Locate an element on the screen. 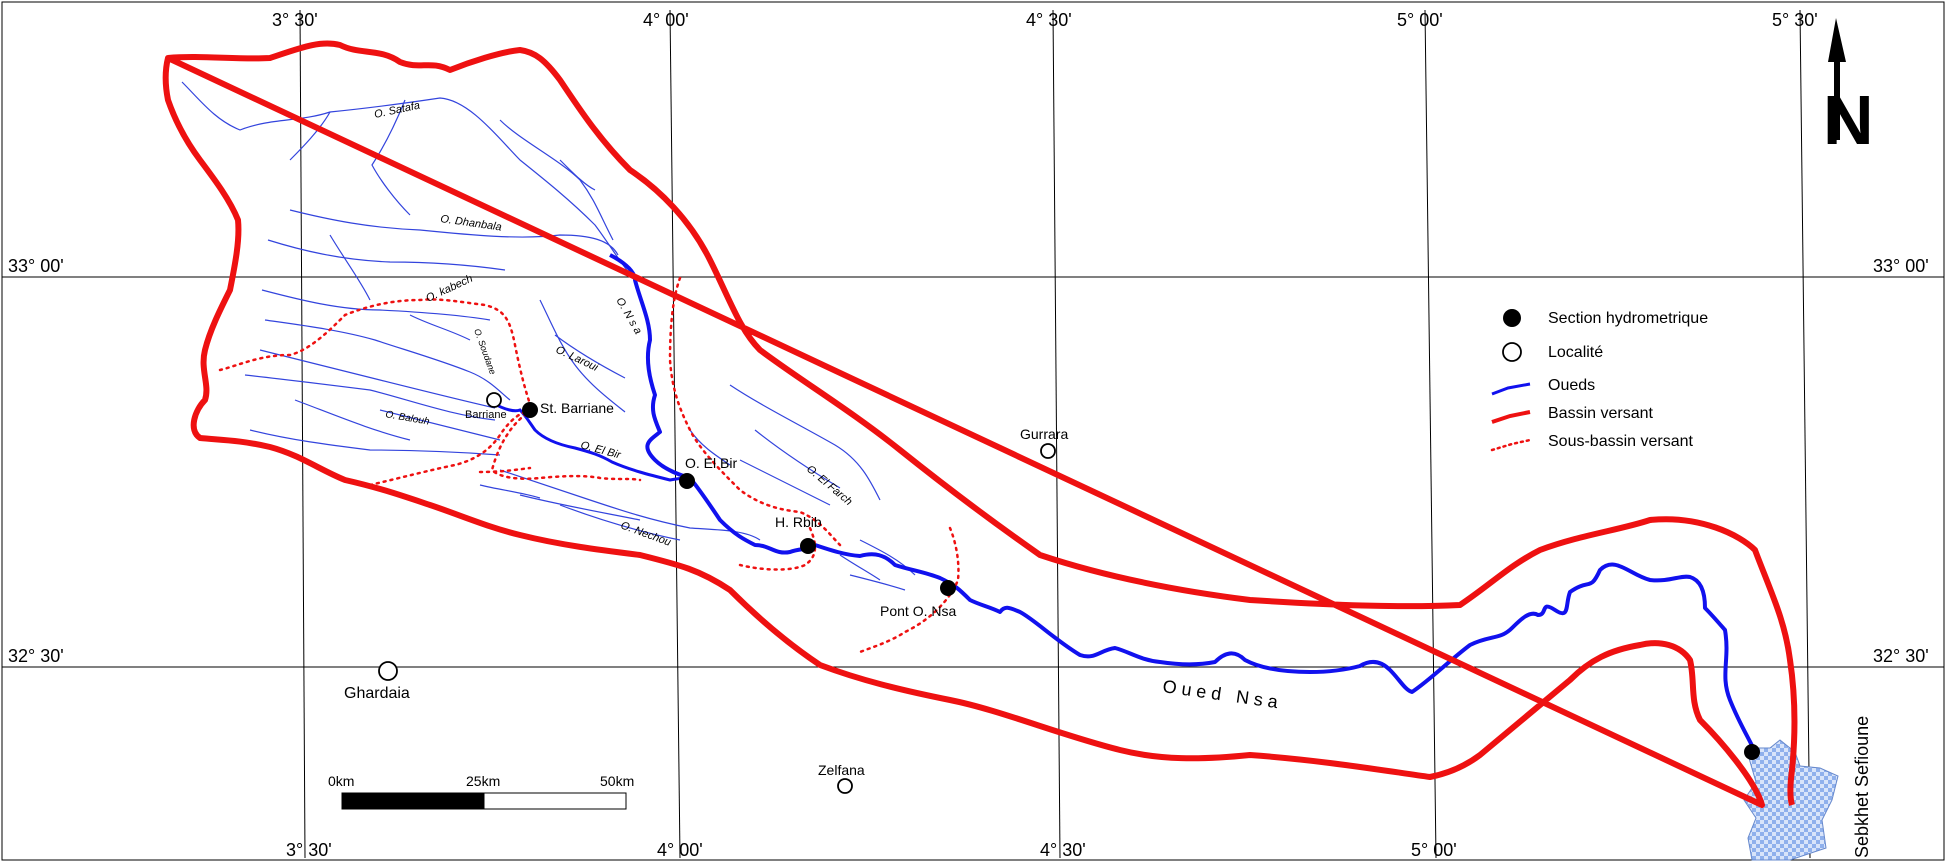  top-label-5-00: 5° 00' is located at coordinates (1420, 20).